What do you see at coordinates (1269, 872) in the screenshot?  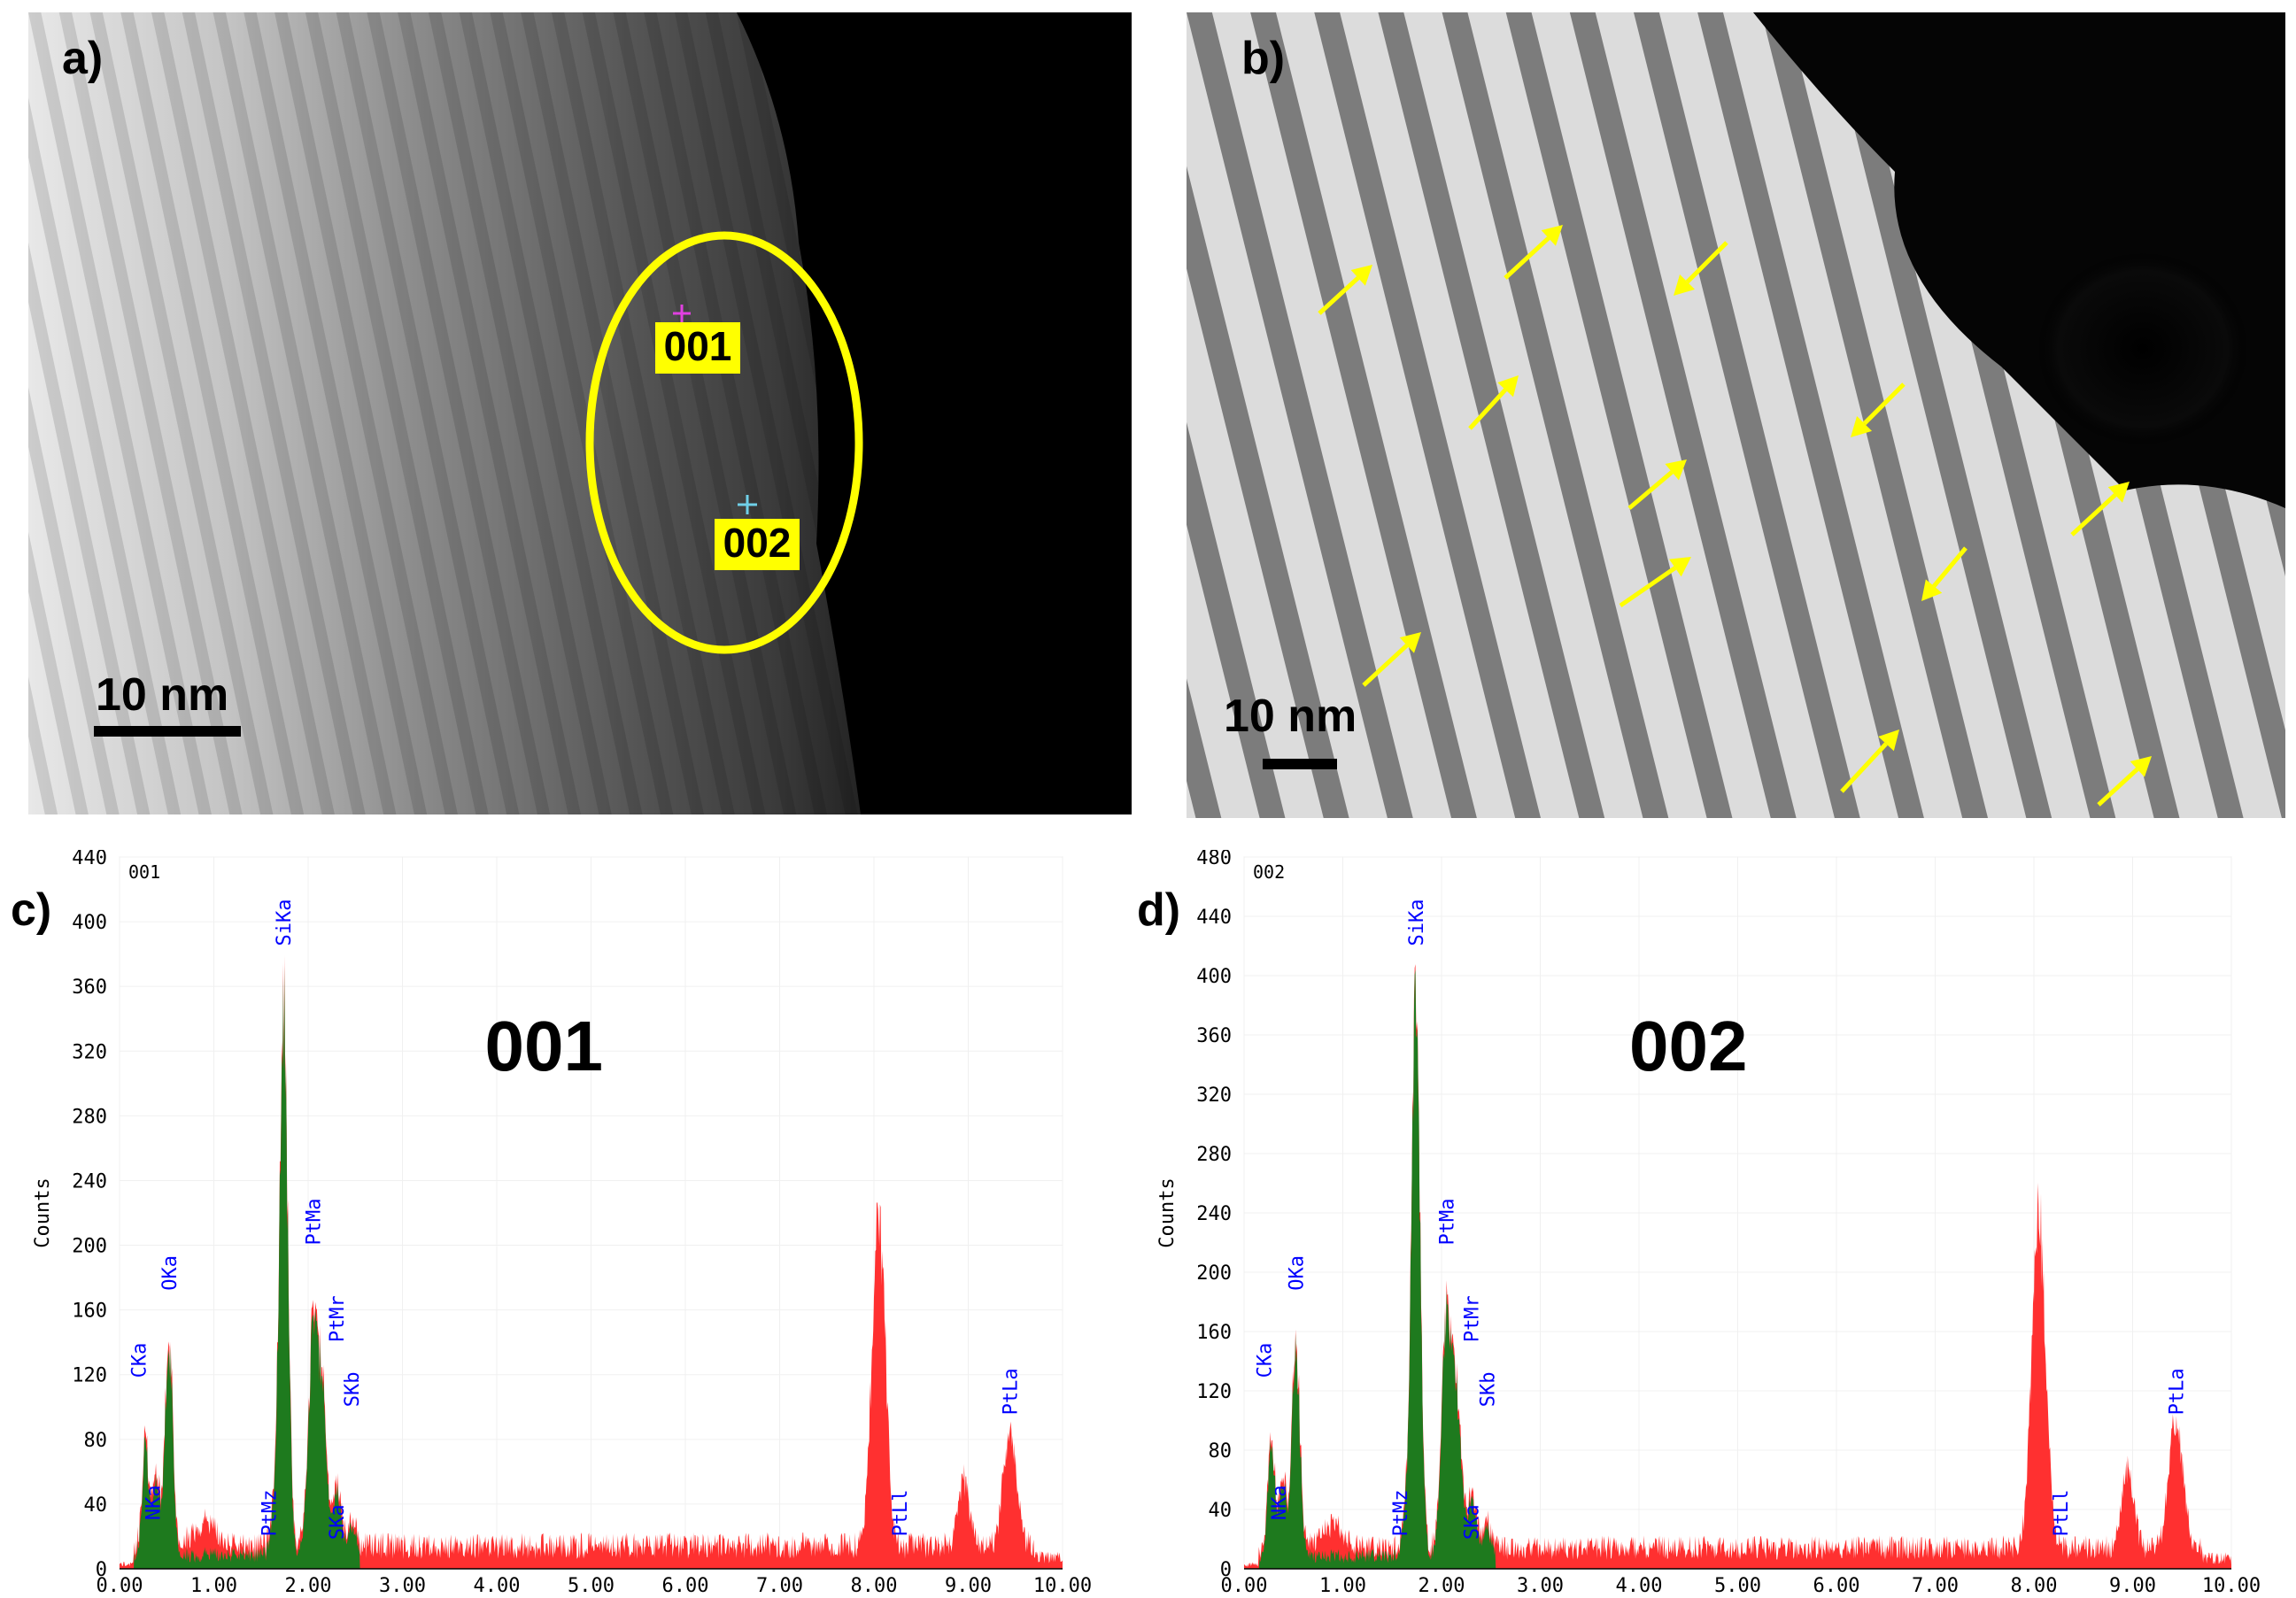 I see `spectrum-corner-label: 002` at bounding box center [1269, 872].